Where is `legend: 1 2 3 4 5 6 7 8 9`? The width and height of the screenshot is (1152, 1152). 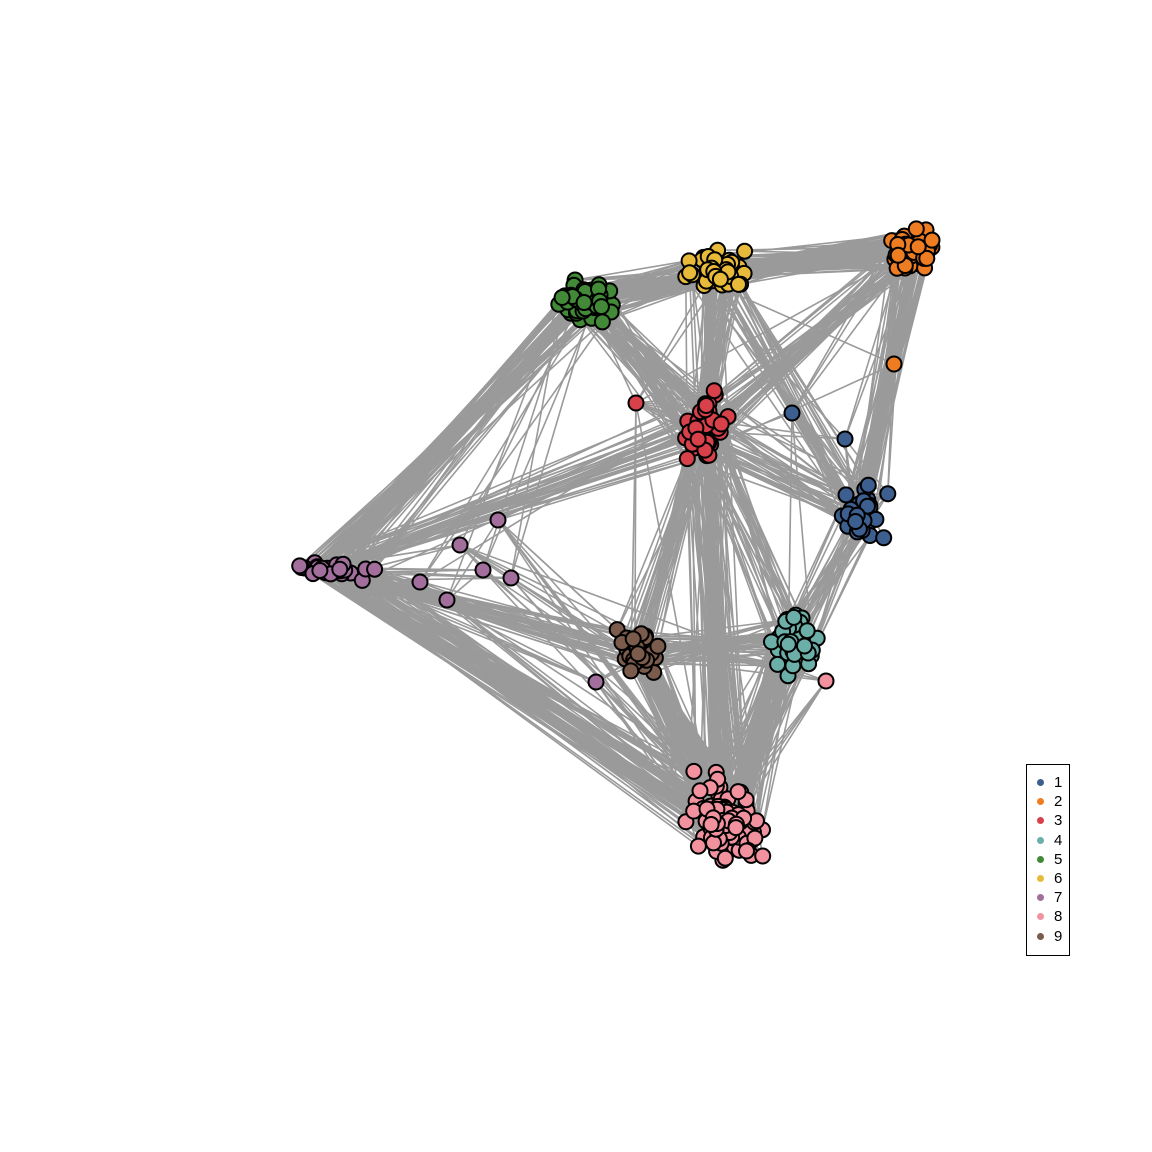 legend: 1 2 3 4 5 6 7 8 9 is located at coordinates (1048, 860).